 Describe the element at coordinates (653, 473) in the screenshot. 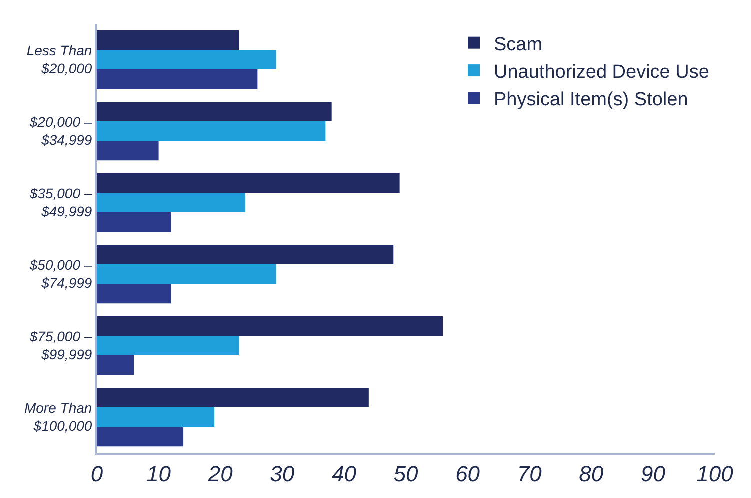

I see `x-tick-label: 90` at that location.